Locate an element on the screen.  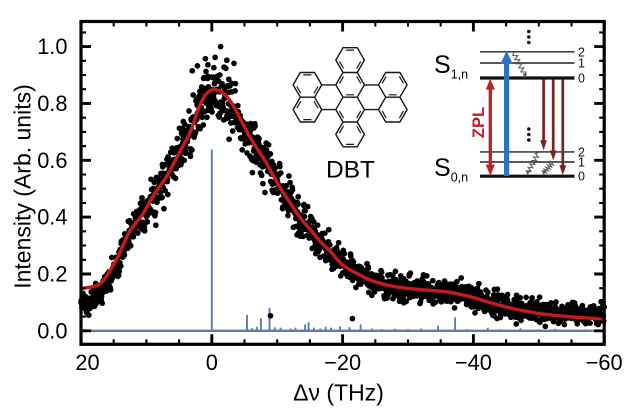
svg-text: ZPL is located at coordinates (479, 122).